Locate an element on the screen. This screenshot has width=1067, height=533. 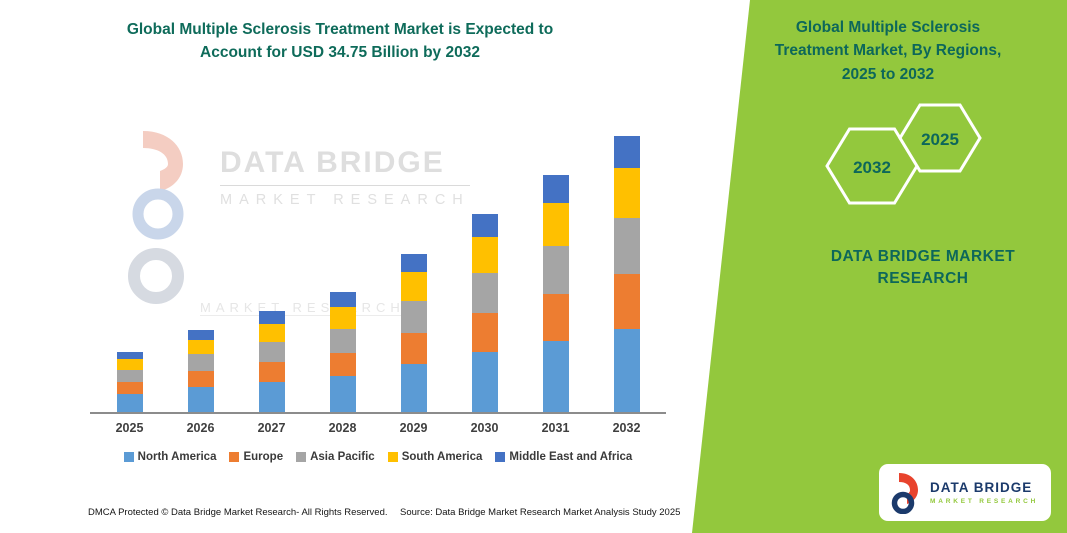
bar-column-2030 is located at coordinates (484, 313).